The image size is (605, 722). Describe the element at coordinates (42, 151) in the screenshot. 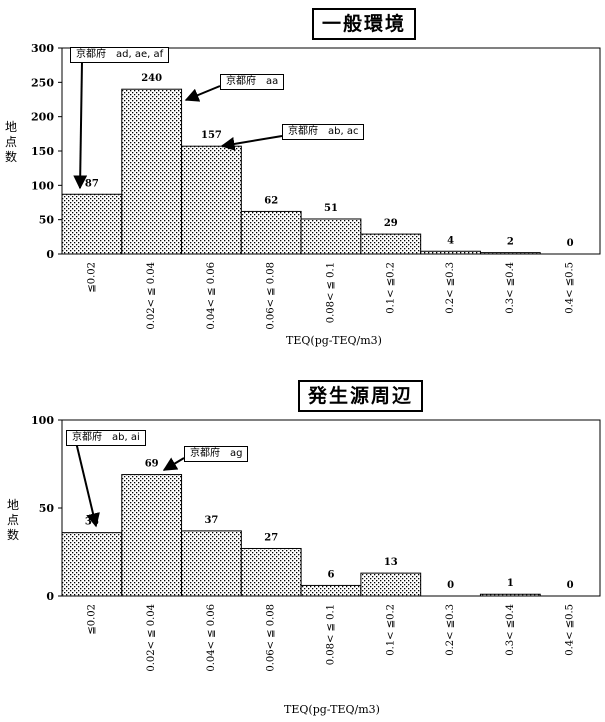

I see `y-tick-label: 150` at that location.